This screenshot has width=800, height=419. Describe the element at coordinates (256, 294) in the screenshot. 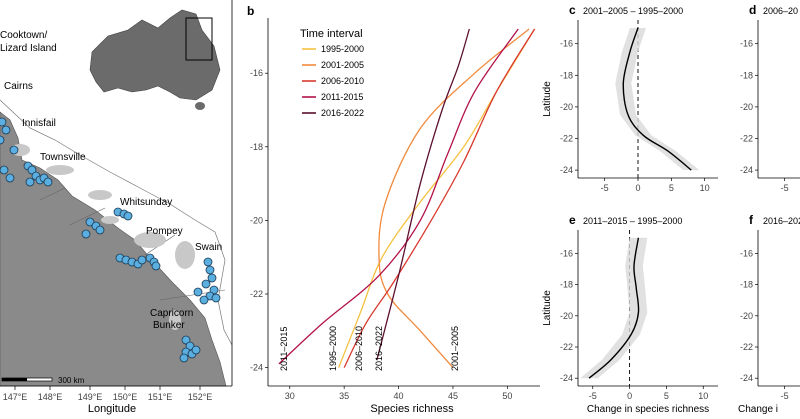

I see `panel-b-y-tick-label: -22` at that location.